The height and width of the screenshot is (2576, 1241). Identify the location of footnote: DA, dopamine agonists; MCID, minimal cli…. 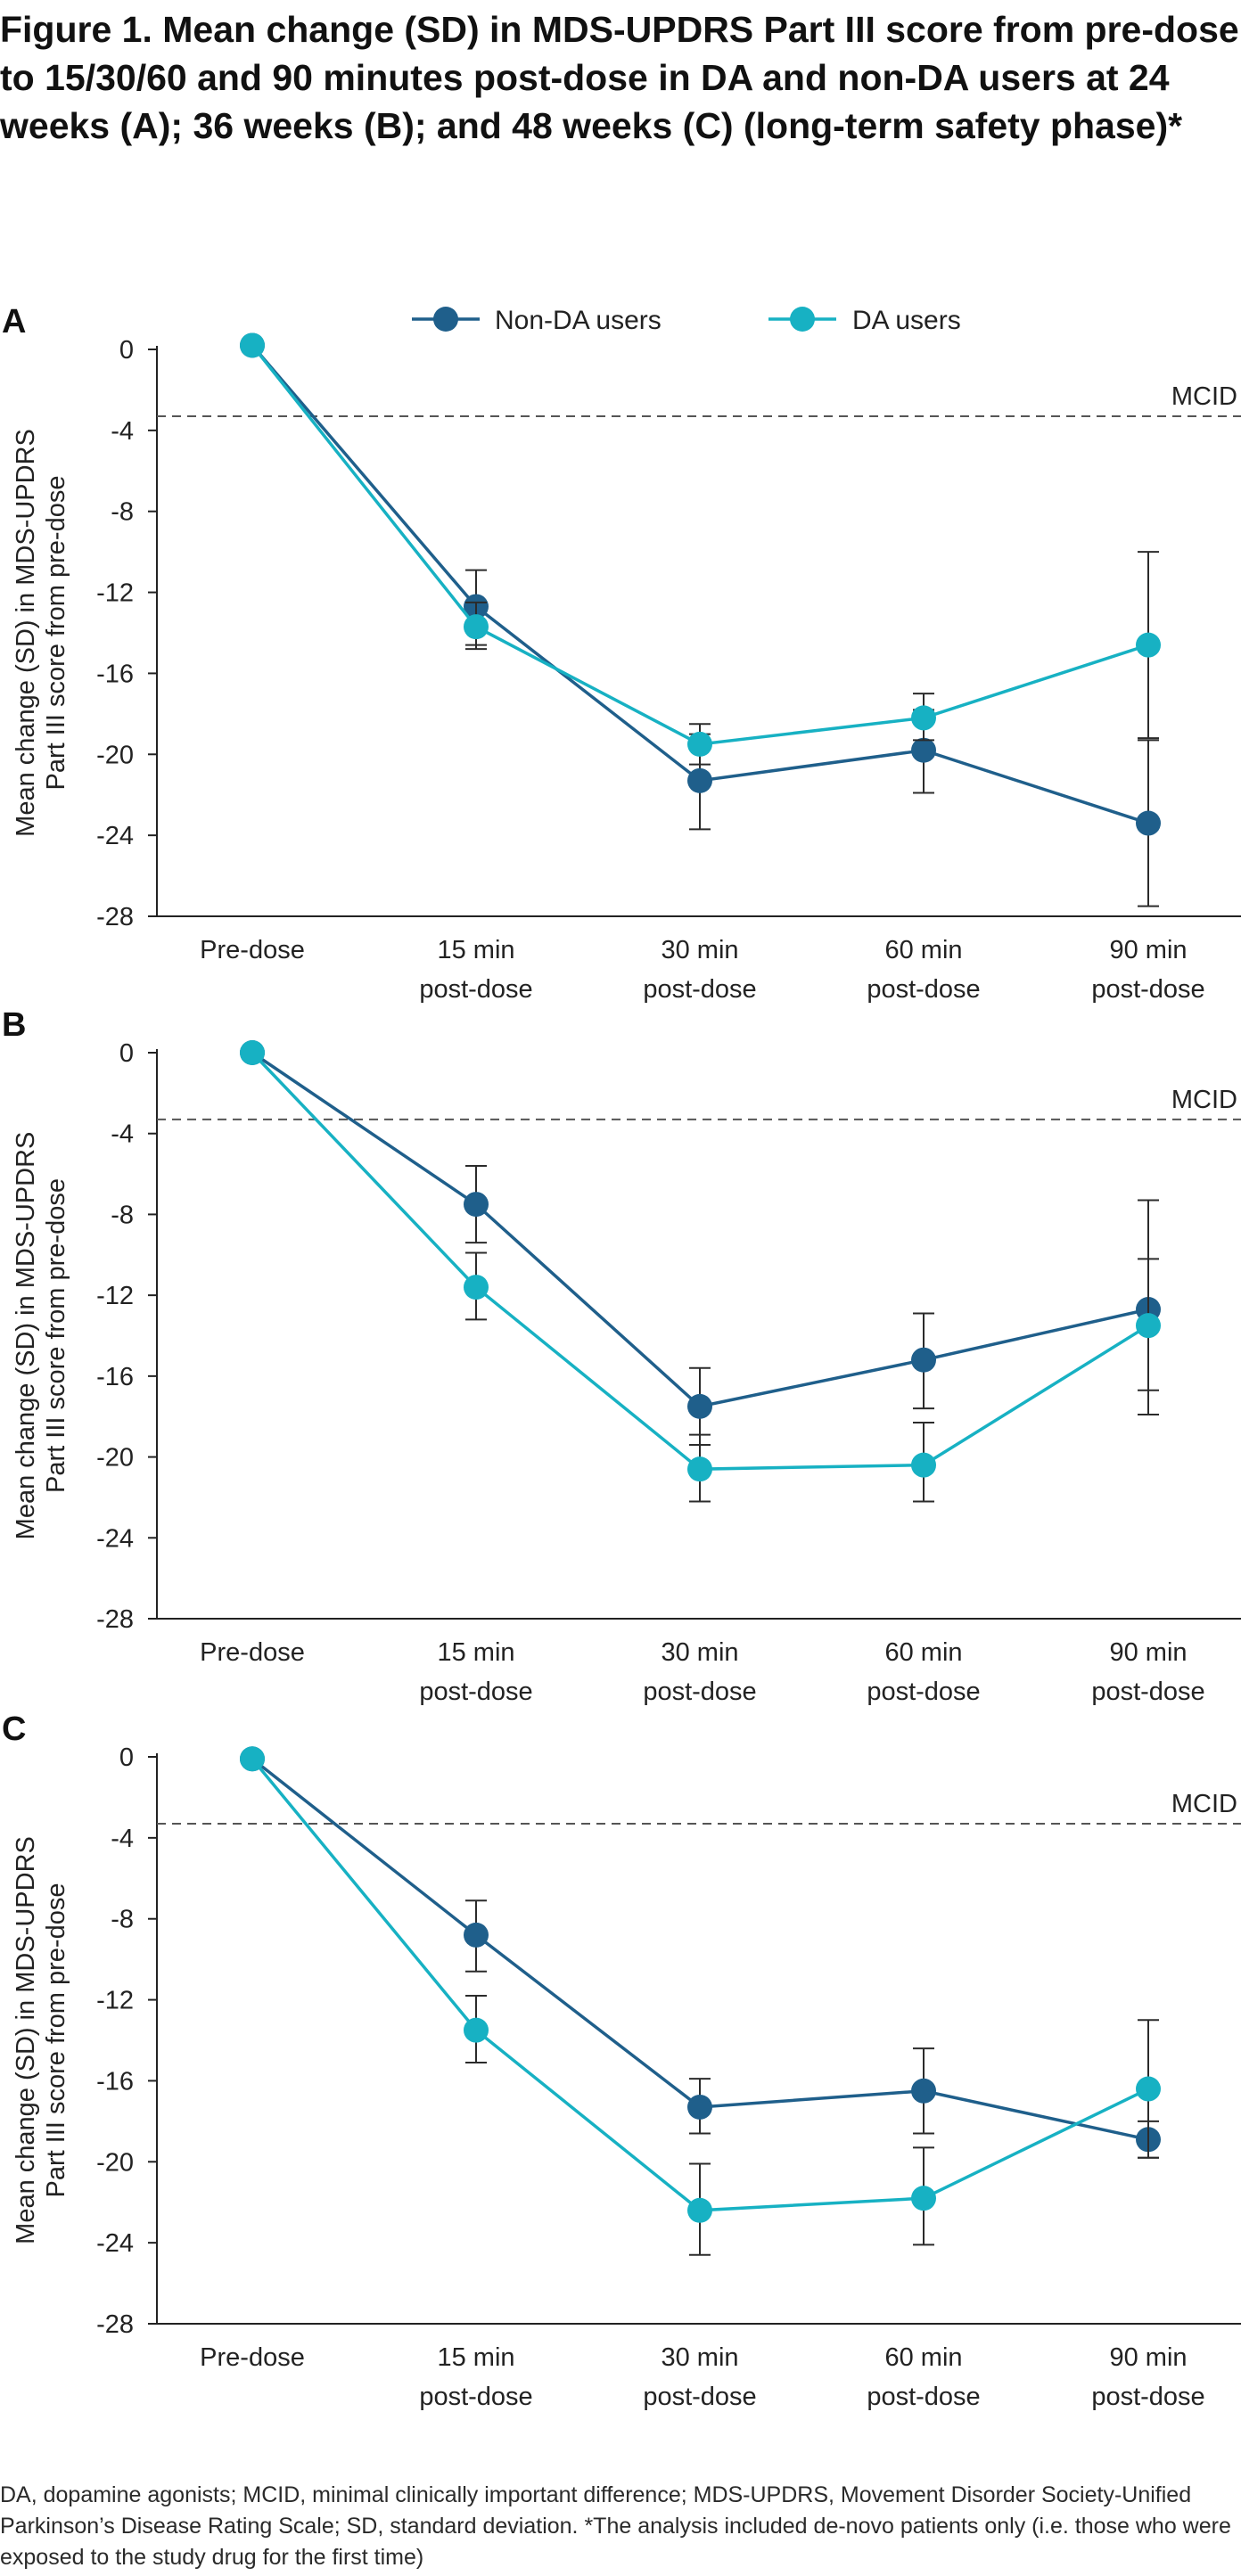
(615, 2526).